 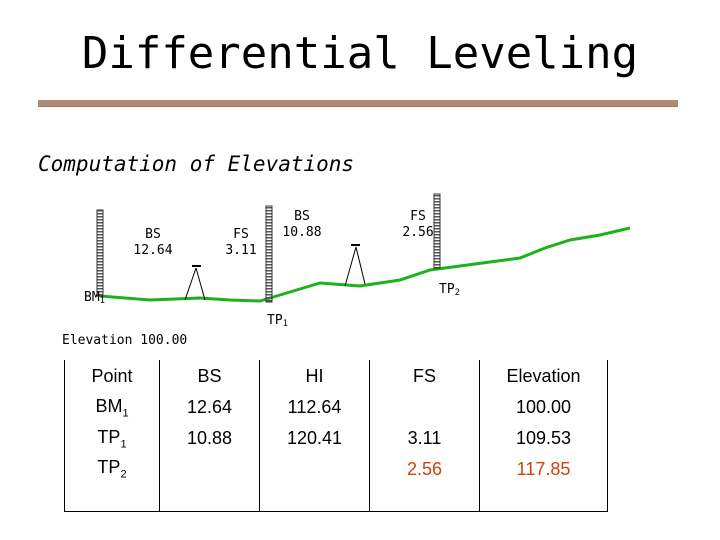 What do you see at coordinates (209, 376) in the screenshot?
I see `header-bs: BS` at bounding box center [209, 376].